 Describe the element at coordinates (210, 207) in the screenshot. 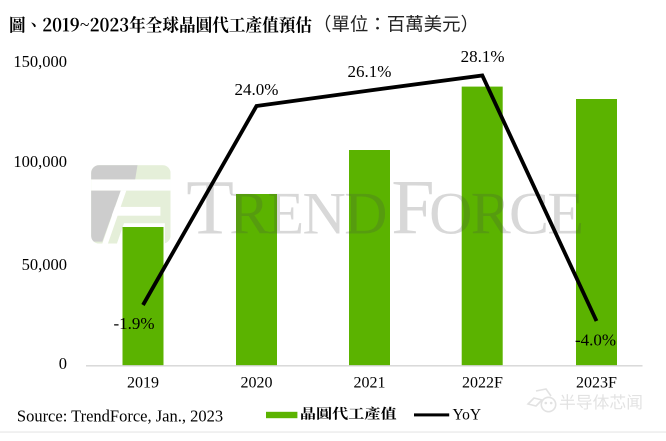

I see `svg-text: T` at that location.